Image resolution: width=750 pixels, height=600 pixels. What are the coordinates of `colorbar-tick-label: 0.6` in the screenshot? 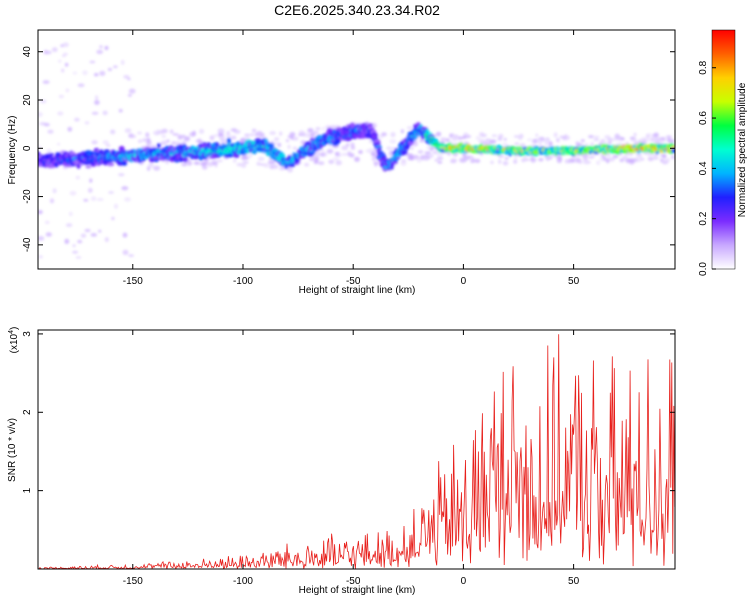 It's located at (703, 118).